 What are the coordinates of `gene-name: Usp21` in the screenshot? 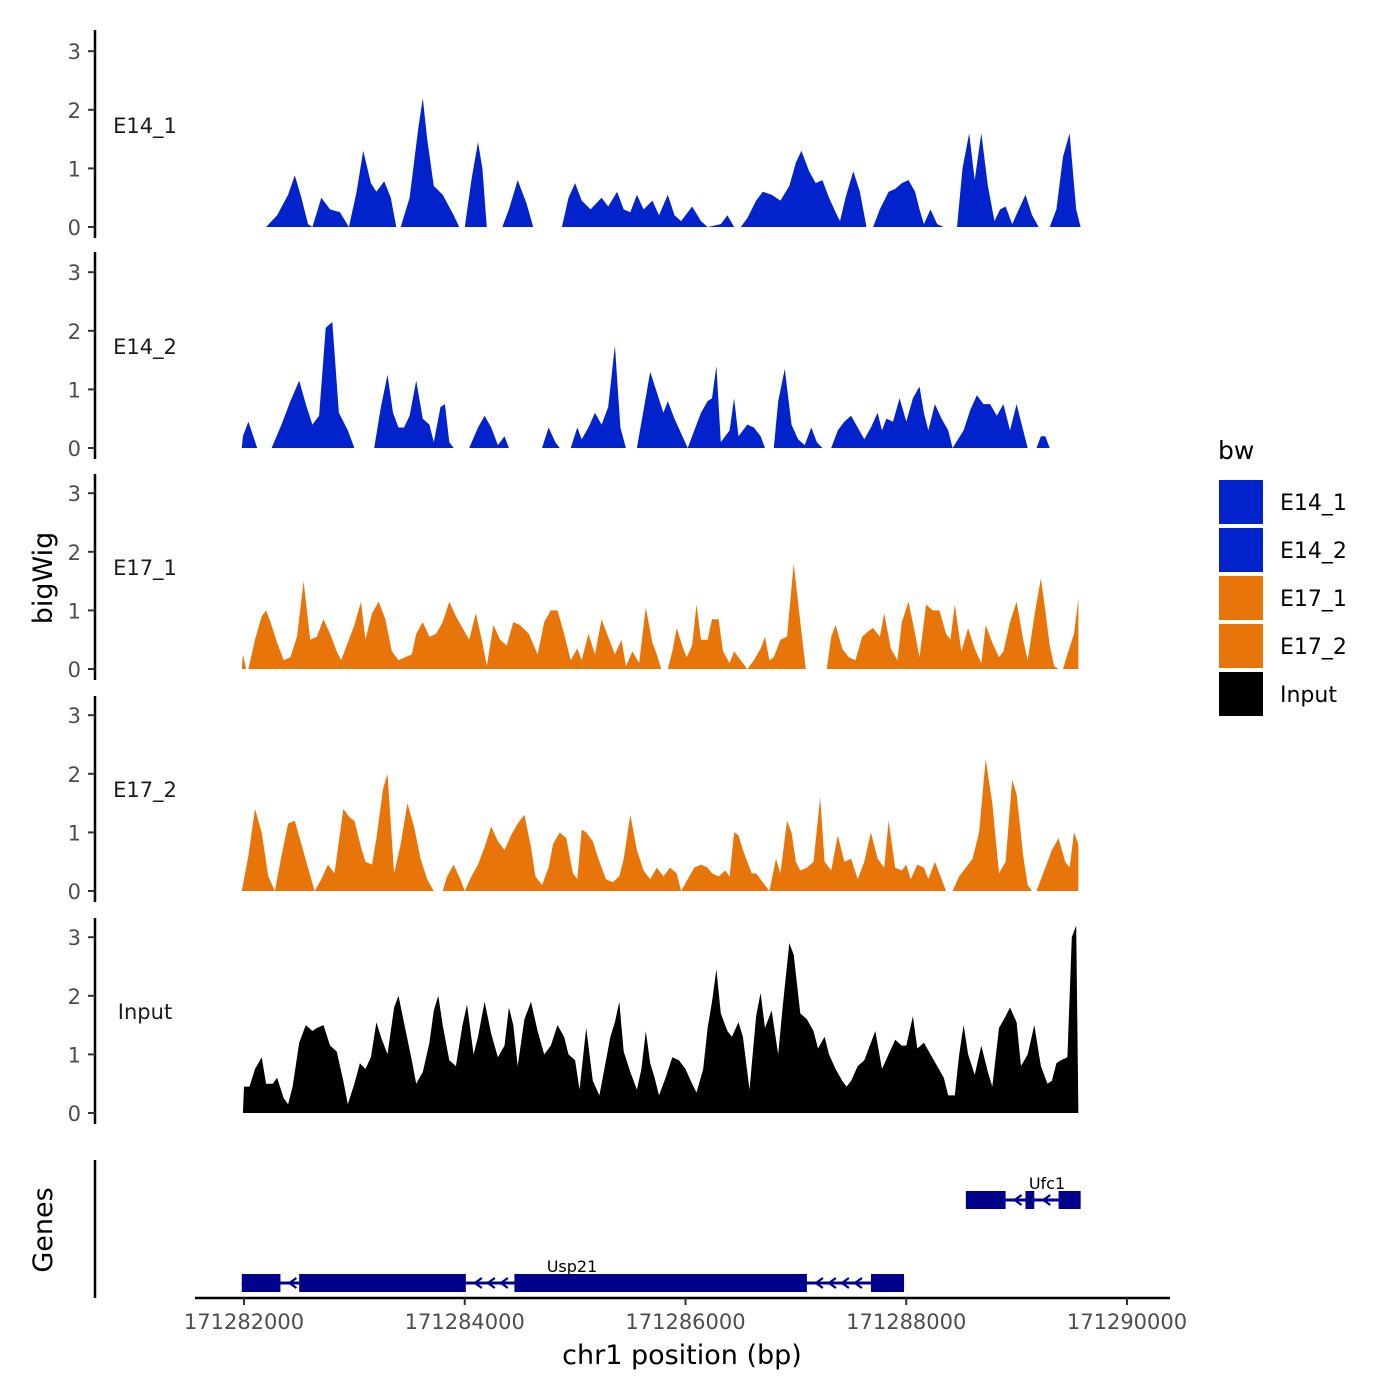 It's located at (572, 1266).